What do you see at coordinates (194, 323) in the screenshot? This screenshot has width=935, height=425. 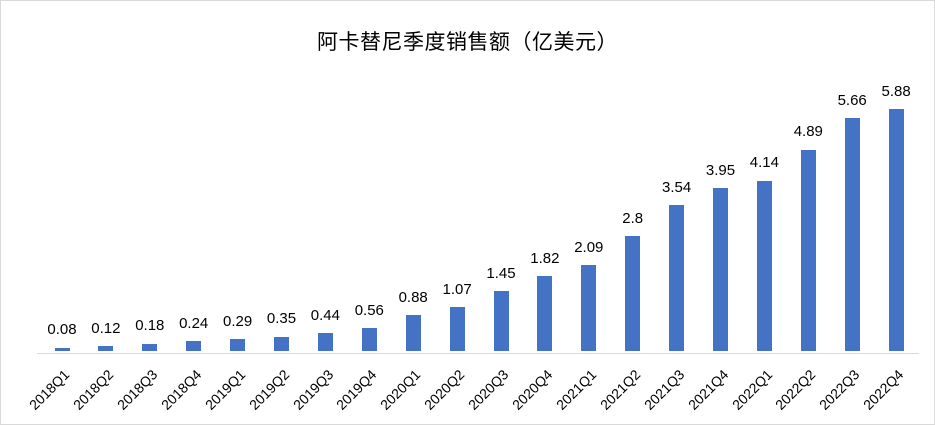 I see `bar-value-label: 0.24` at bounding box center [194, 323].